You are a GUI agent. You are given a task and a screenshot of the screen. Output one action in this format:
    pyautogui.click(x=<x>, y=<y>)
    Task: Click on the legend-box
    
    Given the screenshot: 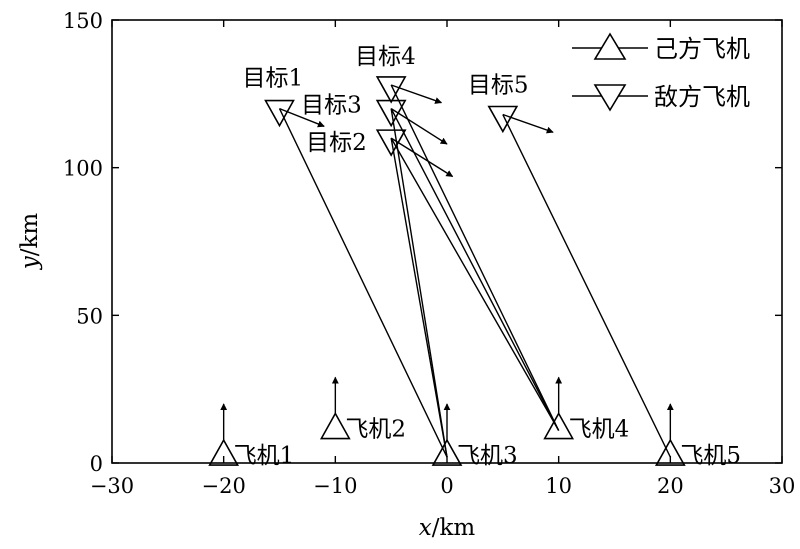 What is the action you would take?
    pyautogui.click(x=671, y=72)
    